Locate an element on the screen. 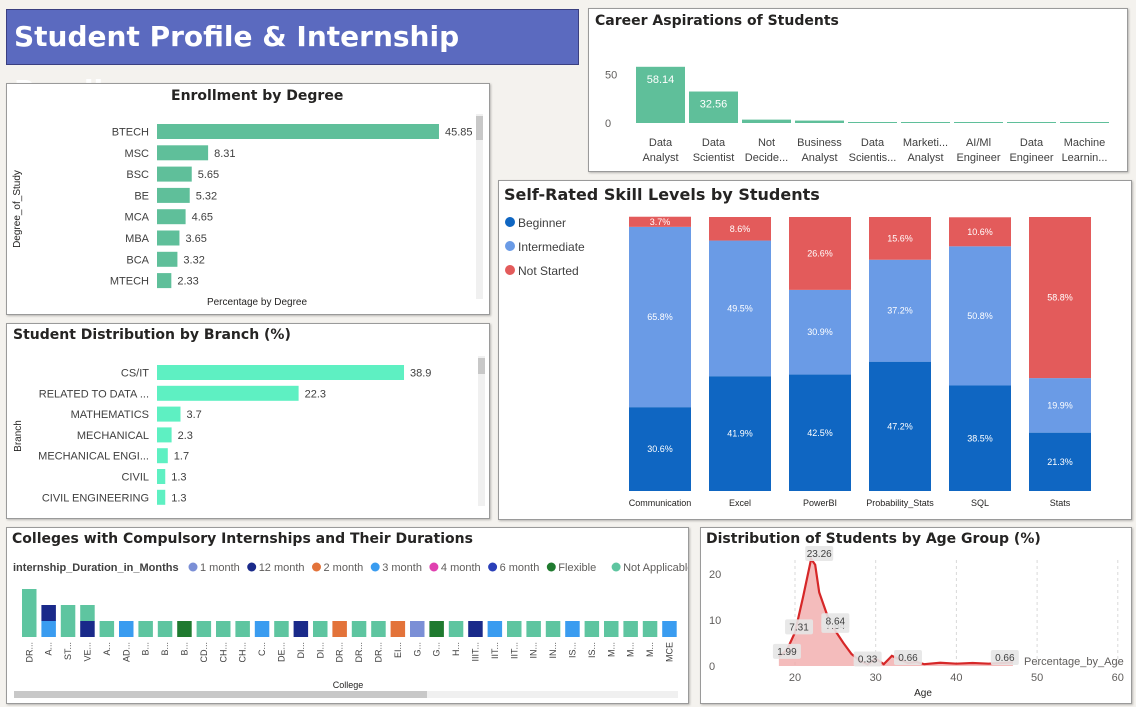  skills-title: Self-Rated Skill Levels by Students is located at coordinates (662, 194).